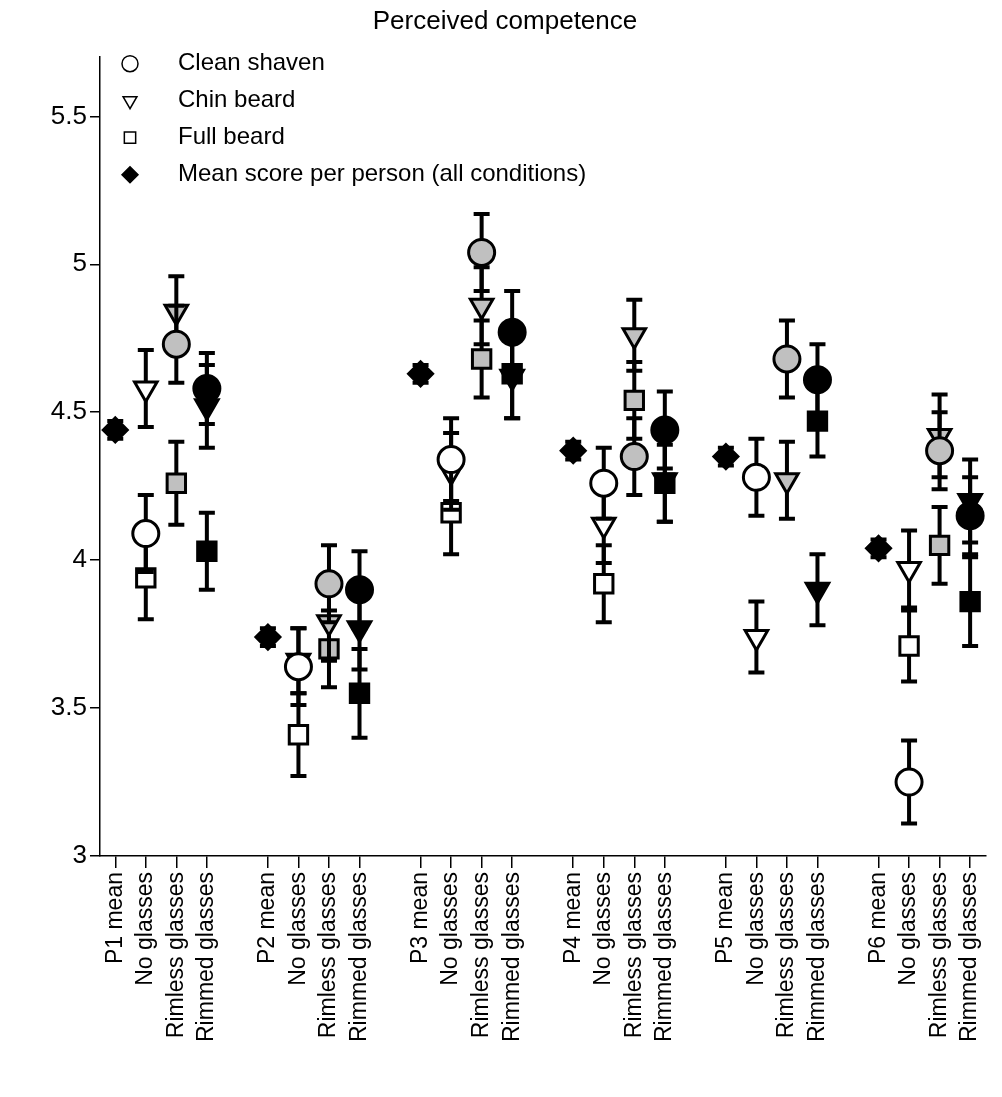 Image resolution: width=1002 pixels, height=1097 pixels. What do you see at coordinates (79, 262) in the screenshot?
I see `y-tick-label: 5` at bounding box center [79, 262].